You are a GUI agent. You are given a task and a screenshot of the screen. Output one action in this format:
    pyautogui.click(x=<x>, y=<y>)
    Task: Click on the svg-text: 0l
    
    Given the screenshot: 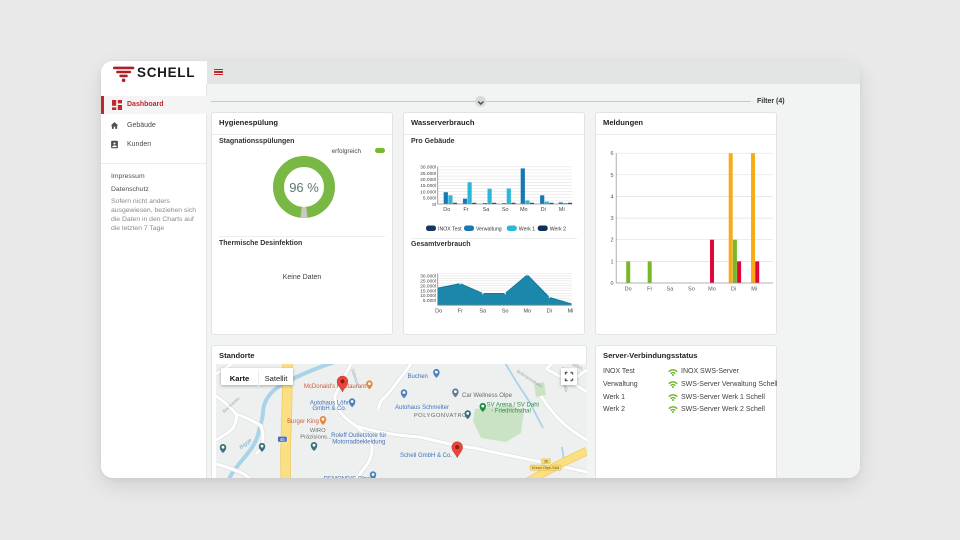 What is the action you would take?
    pyautogui.click(x=434, y=205)
    